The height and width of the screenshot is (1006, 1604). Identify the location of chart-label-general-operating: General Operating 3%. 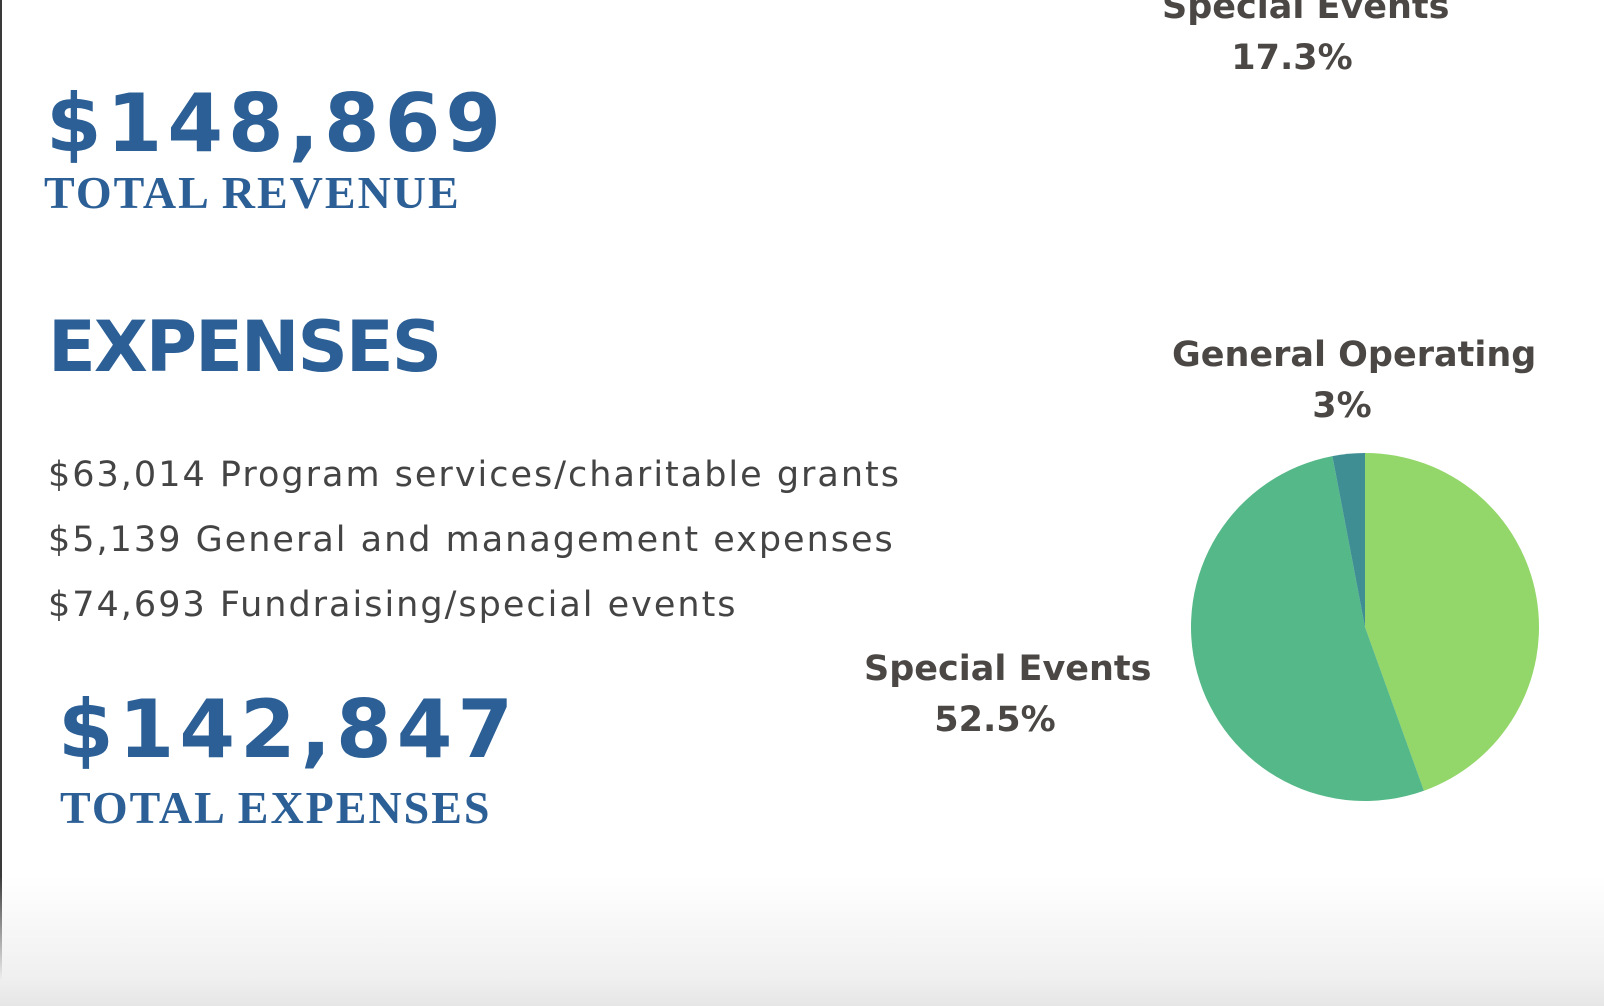
(1354, 381).